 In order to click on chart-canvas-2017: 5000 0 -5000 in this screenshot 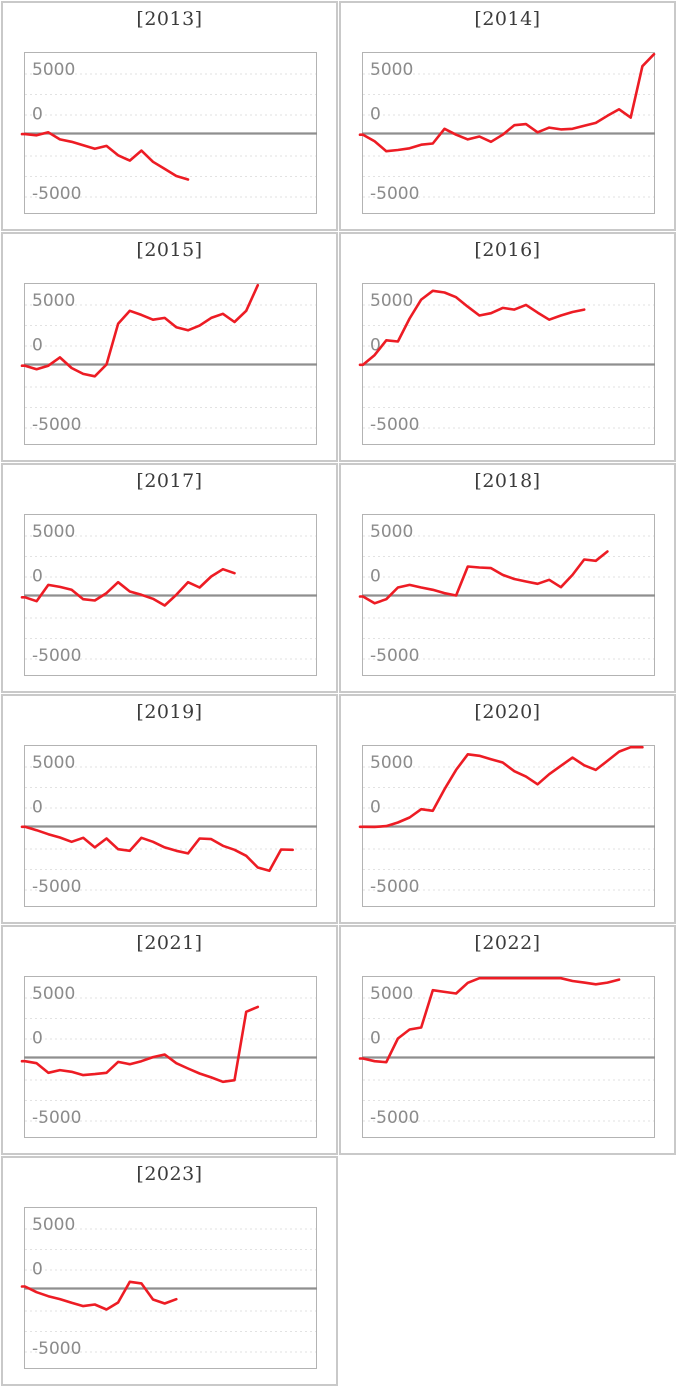, I will do `click(168, 594)`.